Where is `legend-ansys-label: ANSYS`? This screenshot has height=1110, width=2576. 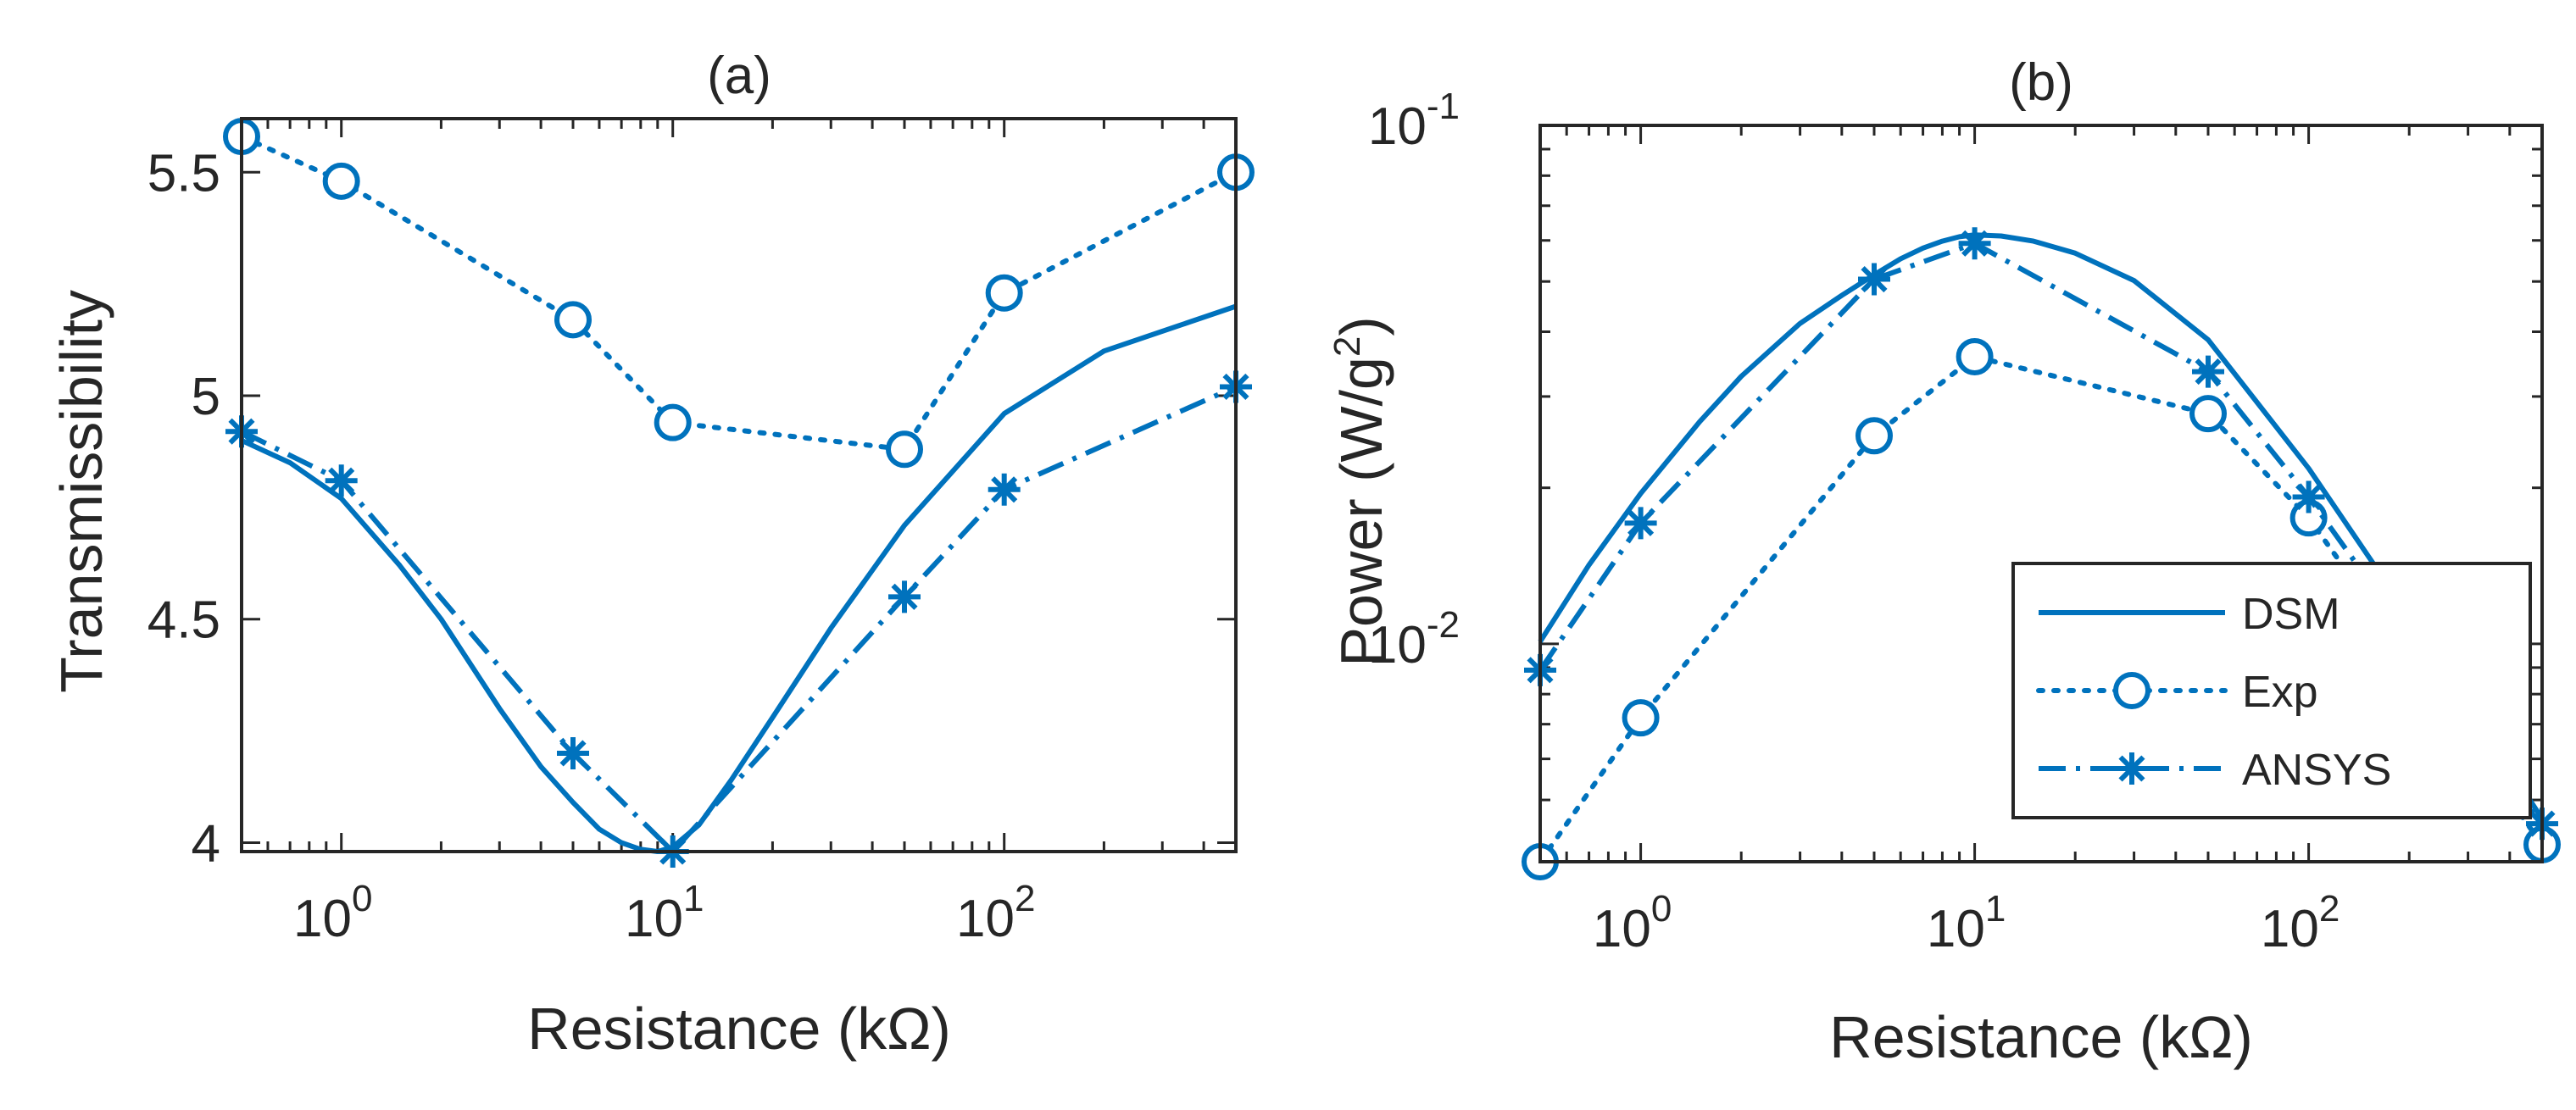 legend-ansys-label: ANSYS is located at coordinates (2316, 770).